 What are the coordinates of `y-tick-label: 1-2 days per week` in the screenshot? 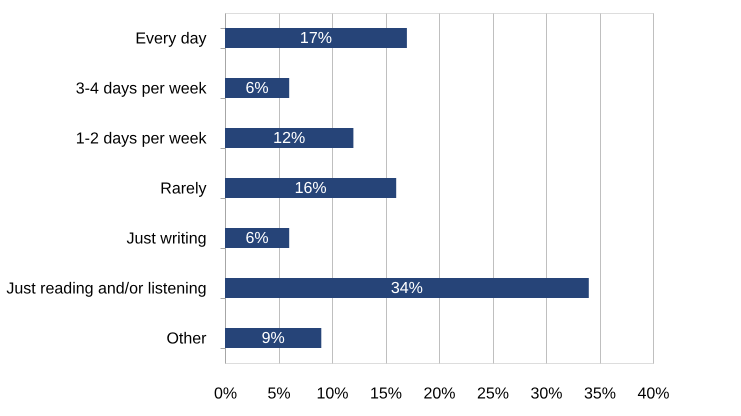 It's located at (142, 139).